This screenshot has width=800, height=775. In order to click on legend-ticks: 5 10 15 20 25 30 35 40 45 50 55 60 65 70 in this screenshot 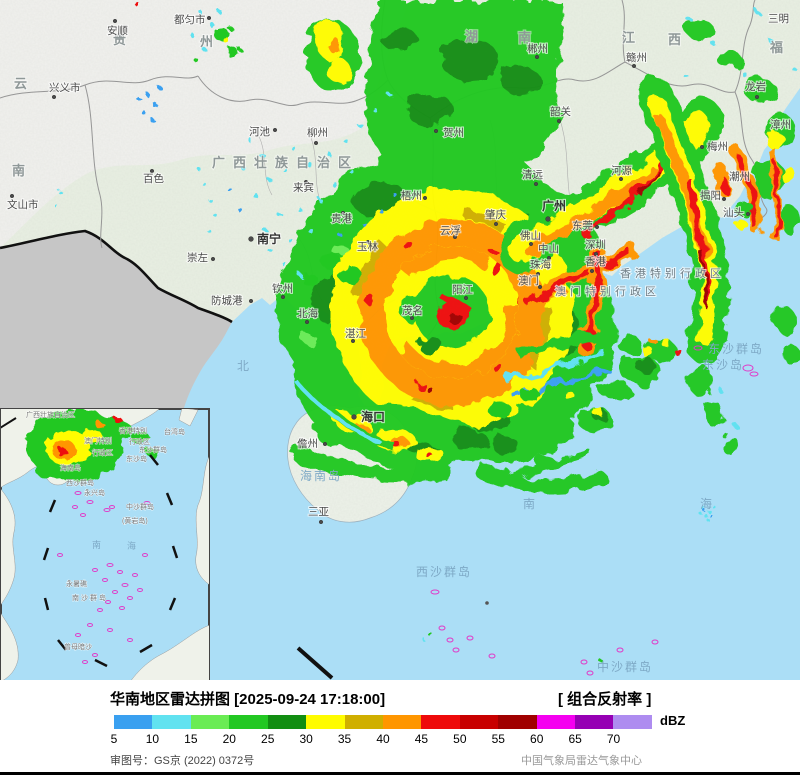, I will do `click(392, 739)`.